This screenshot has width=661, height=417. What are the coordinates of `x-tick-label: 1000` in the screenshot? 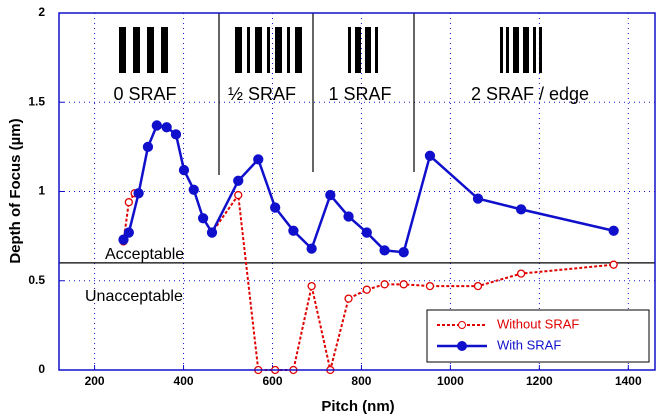 It's located at (450, 381).